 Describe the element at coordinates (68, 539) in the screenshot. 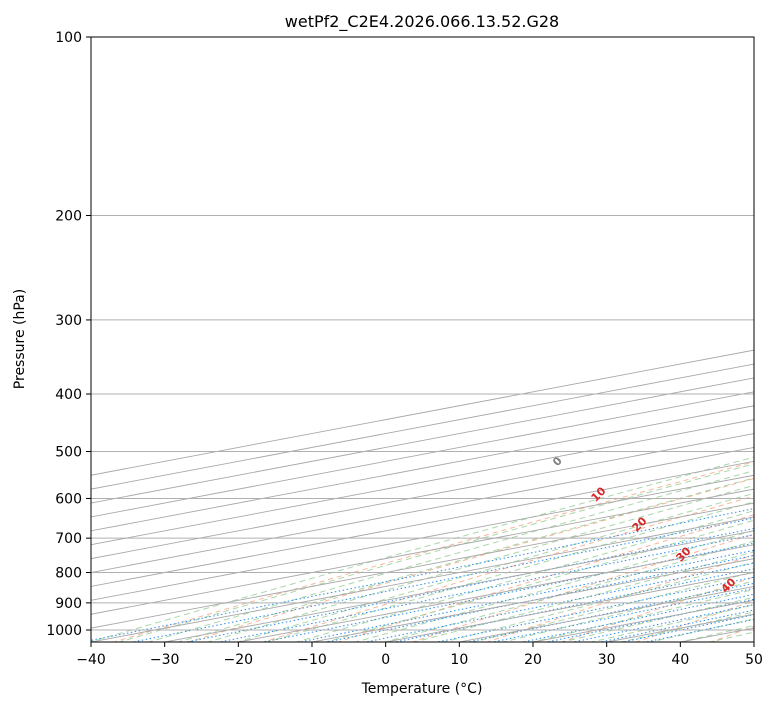

I see `y-tick-label: 700` at that location.